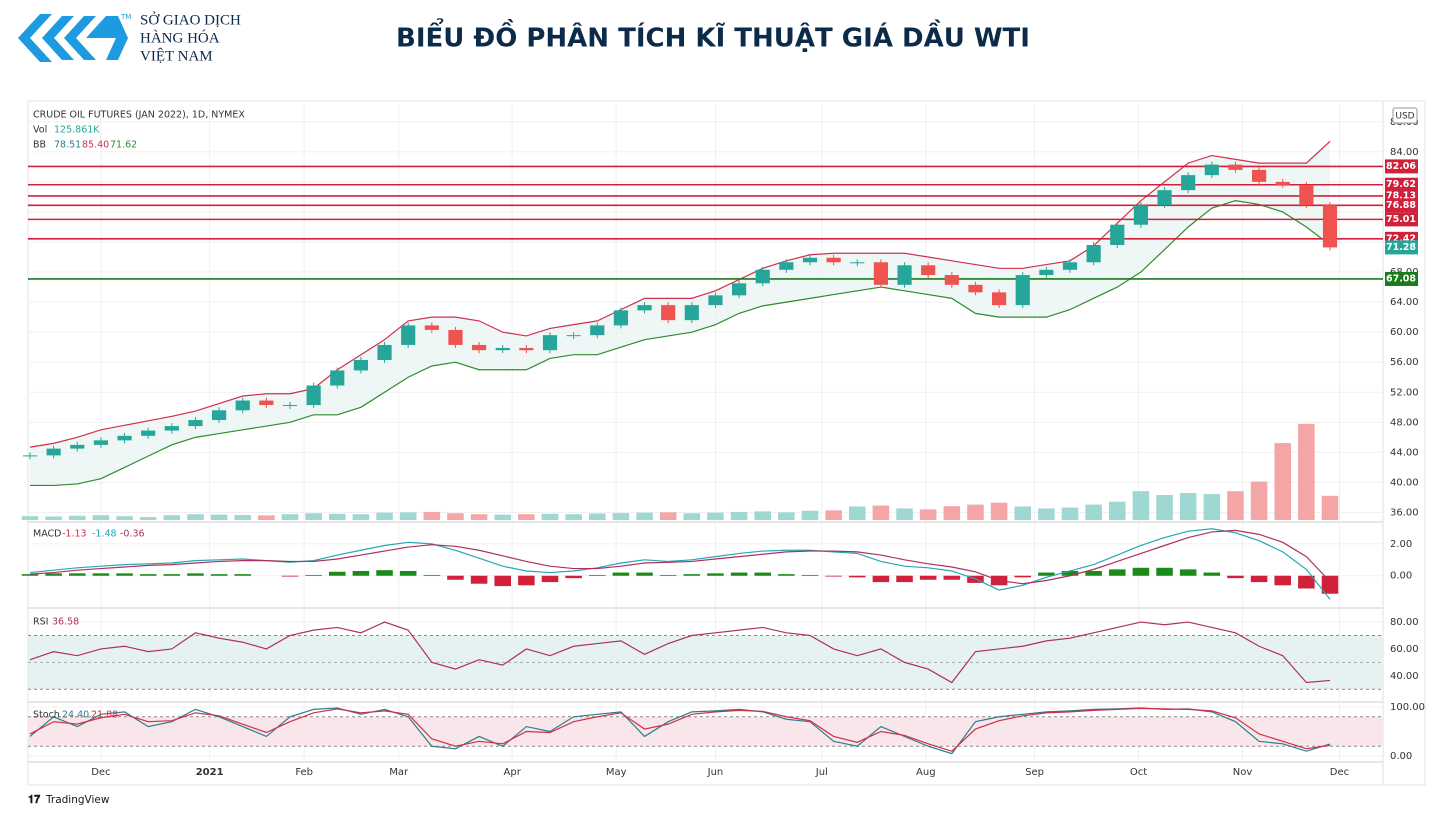 The height and width of the screenshot is (834, 1430). What do you see at coordinates (125, 17) in the screenshot?
I see `logo-tm: TM` at bounding box center [125, 17].